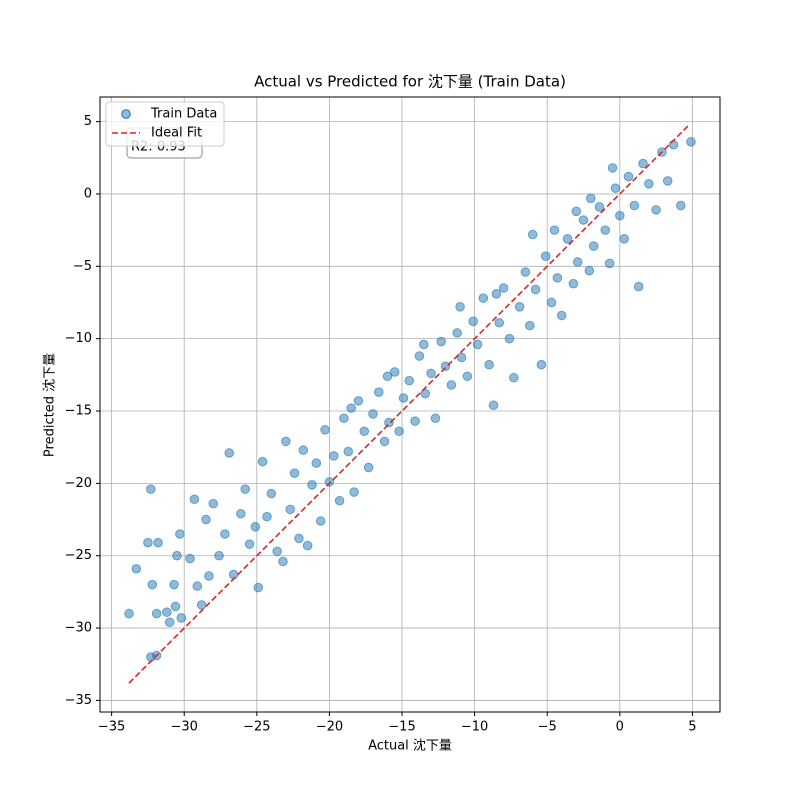  Describe the element at coordinates (176, 133) in the screenshot. I see `legend-label: Ideal Fit` at that location.